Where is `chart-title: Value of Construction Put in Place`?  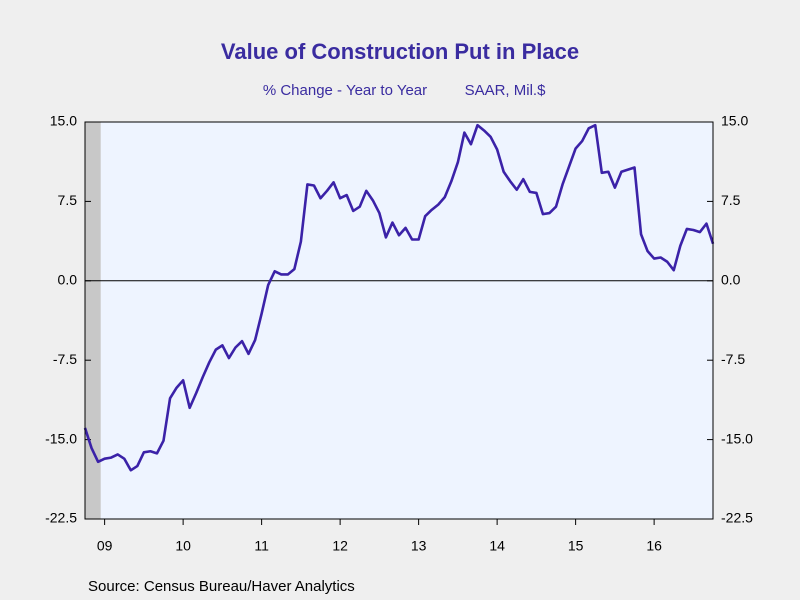
chart-title: Value of Construction Put in Place is located at coordinates (400, 51).